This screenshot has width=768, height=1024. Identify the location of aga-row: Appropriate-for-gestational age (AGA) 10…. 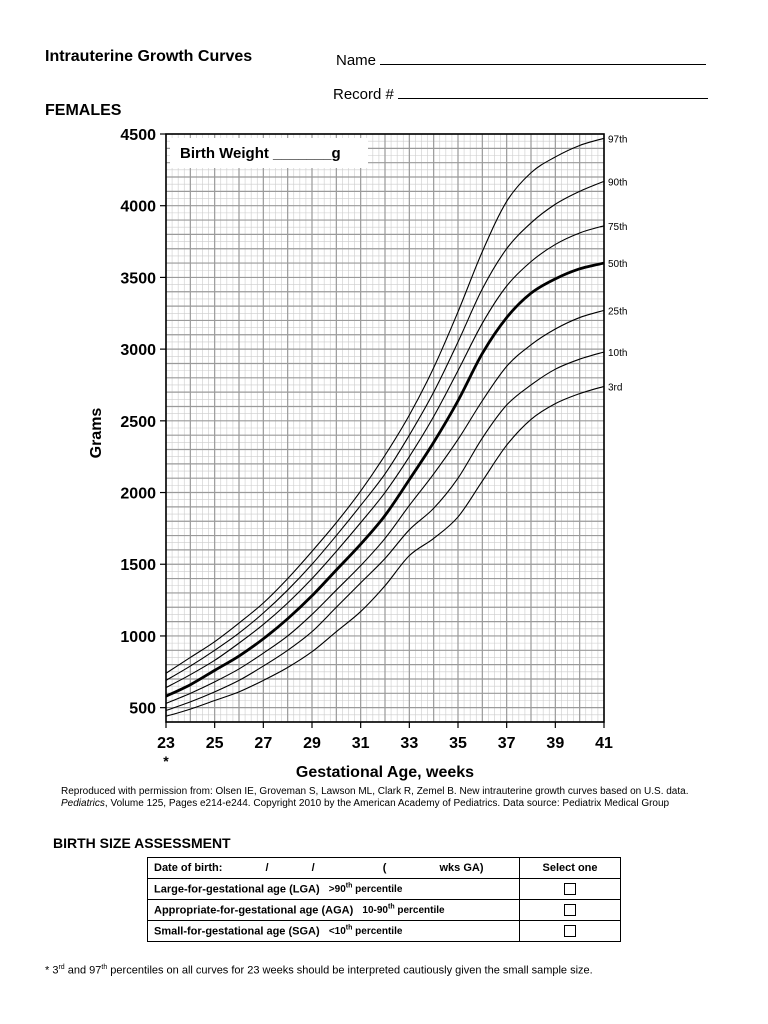
(384, 910).